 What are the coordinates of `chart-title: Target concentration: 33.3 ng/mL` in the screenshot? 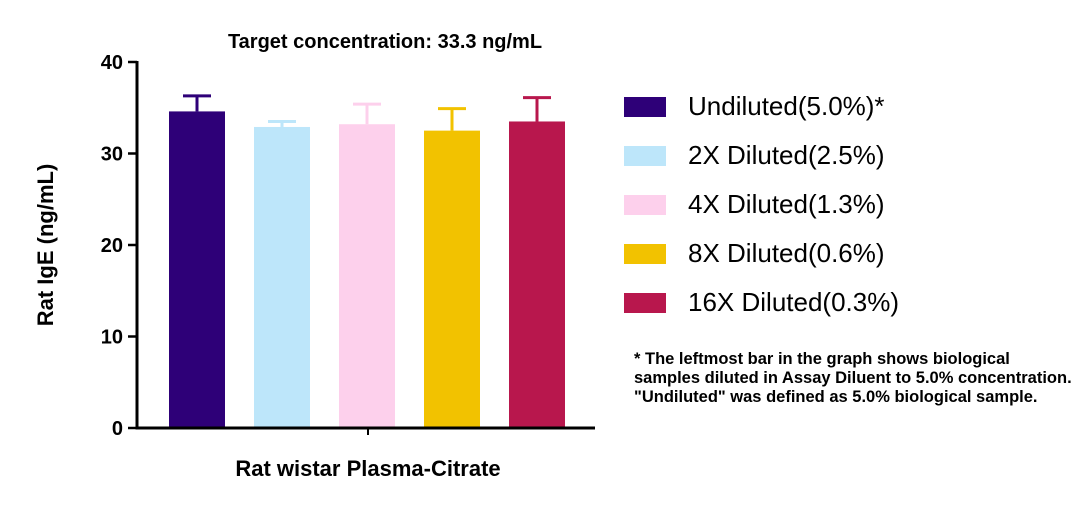 It's located at (385, 42).